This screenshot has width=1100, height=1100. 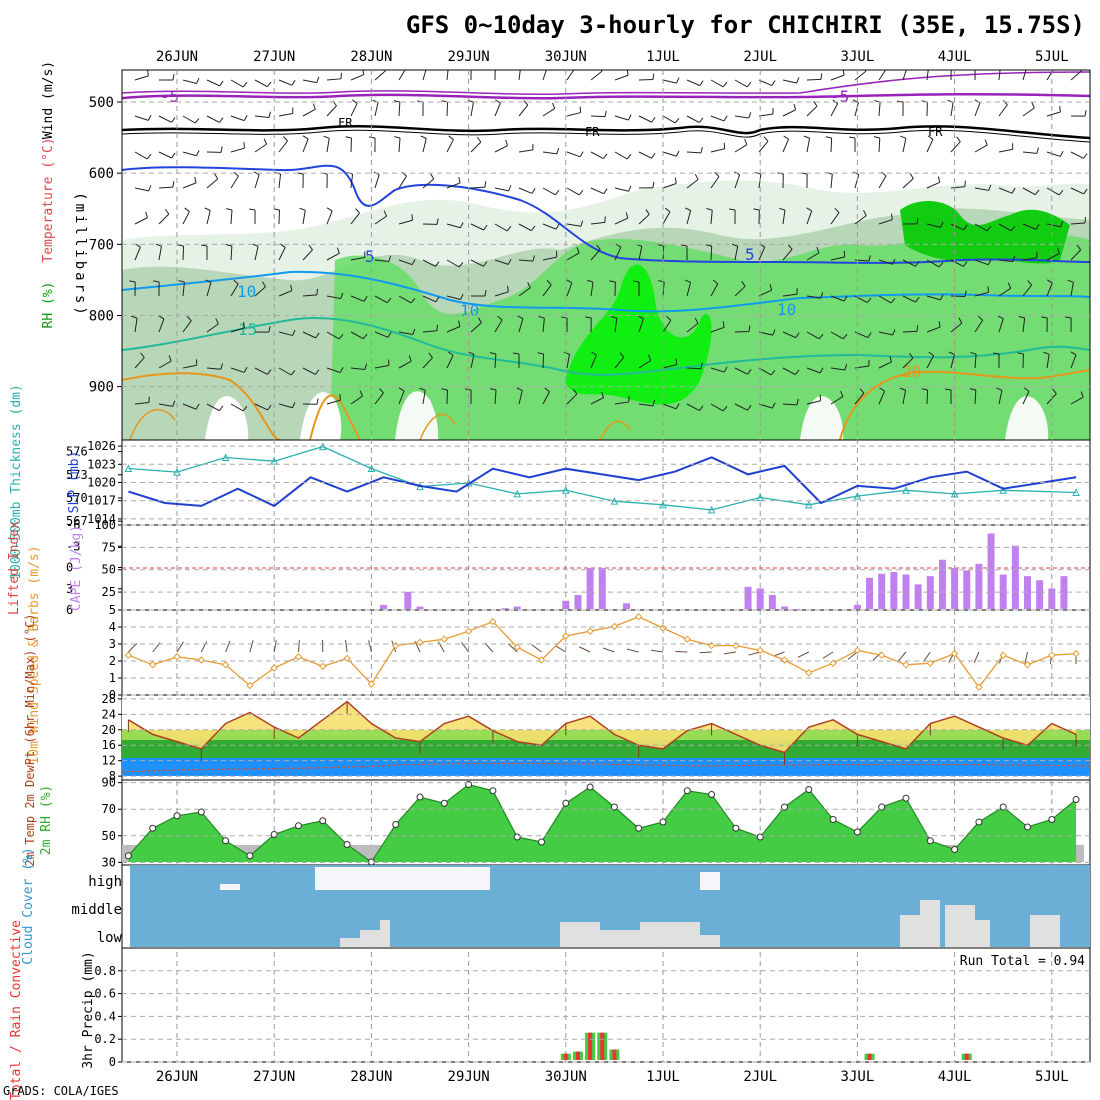 I want to click on label-5-b: 5, so click(x=750, y=254).